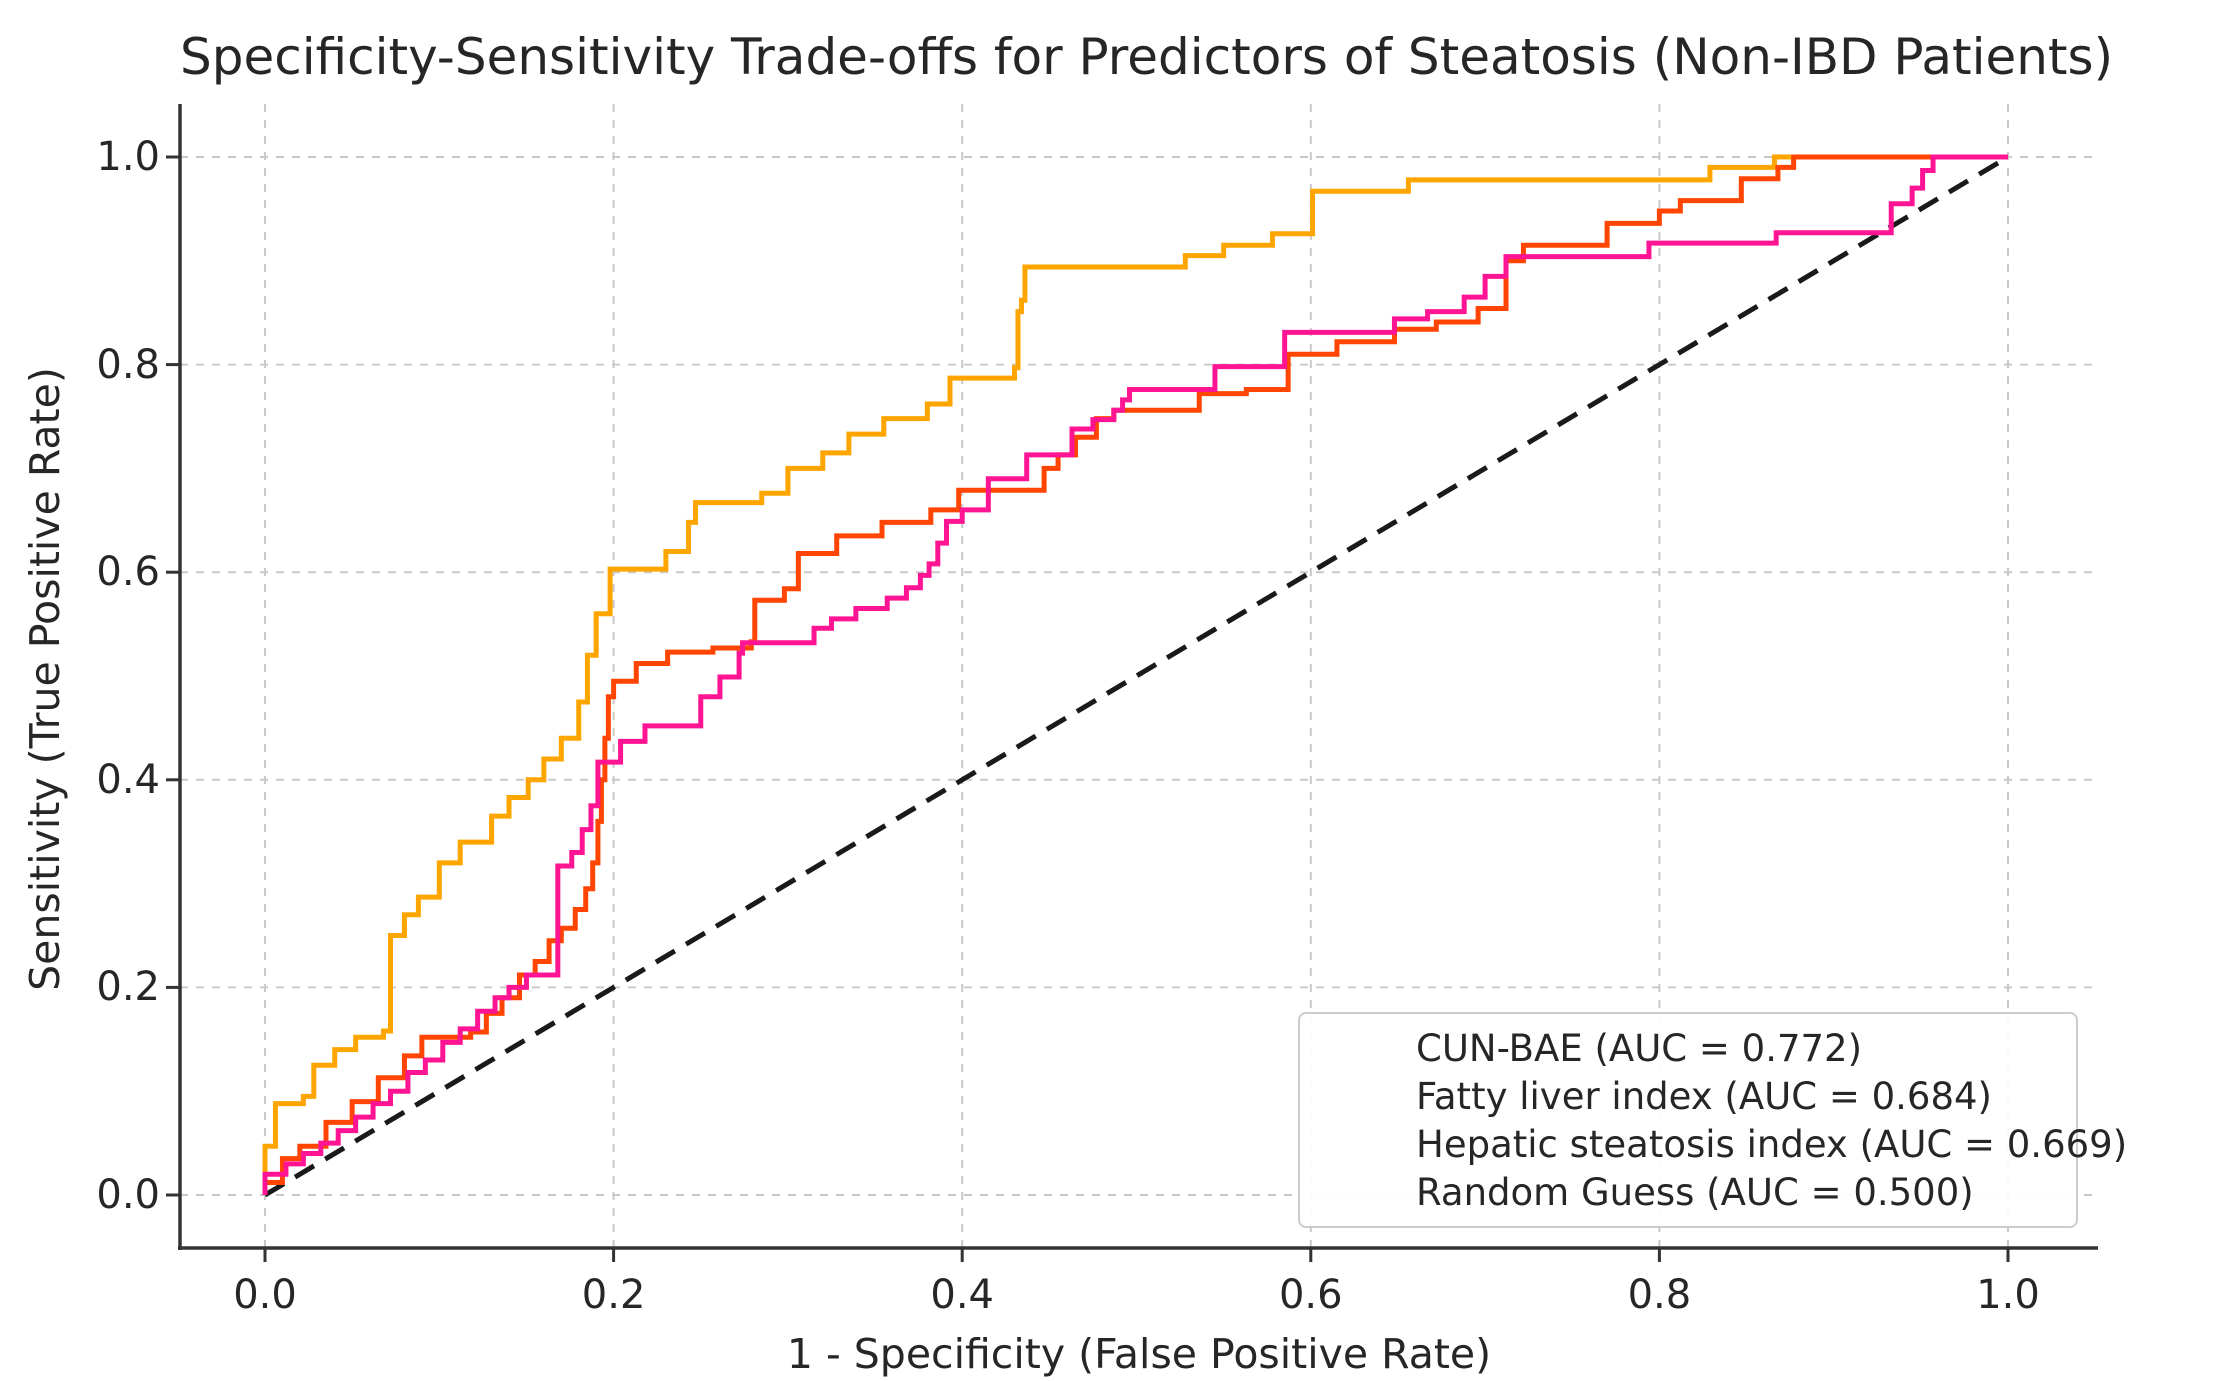 This screenshot has height=1381, width=2223. I want to click on y-tick-label: 0.0, so click(128, 1195).